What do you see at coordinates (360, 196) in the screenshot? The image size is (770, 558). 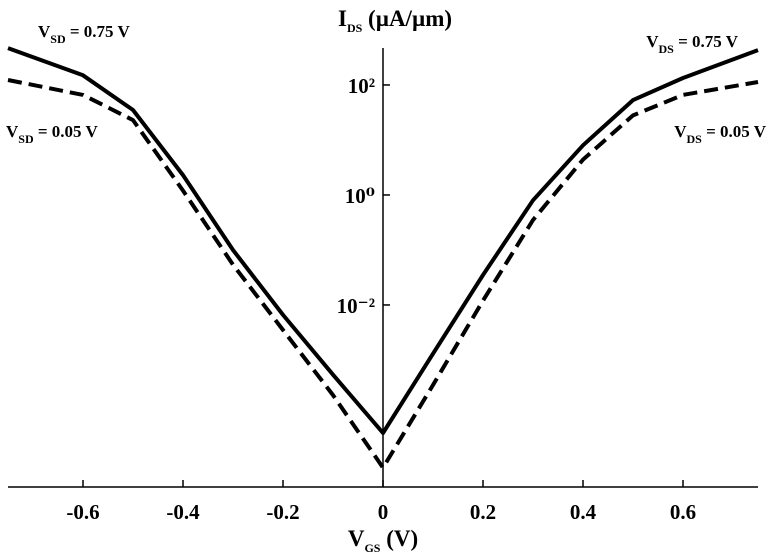 I see `y-tick-label: 10⁰` at bounding box center [360, 196].